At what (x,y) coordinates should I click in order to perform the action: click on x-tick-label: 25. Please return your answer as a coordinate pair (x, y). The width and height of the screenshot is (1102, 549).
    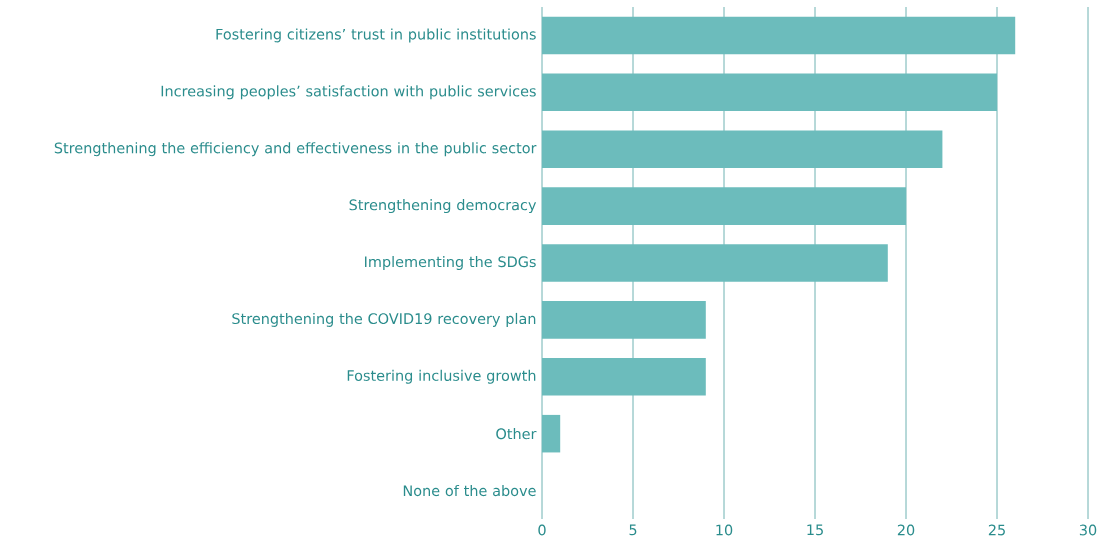
    Looking at the image, I should click on (996, 530).